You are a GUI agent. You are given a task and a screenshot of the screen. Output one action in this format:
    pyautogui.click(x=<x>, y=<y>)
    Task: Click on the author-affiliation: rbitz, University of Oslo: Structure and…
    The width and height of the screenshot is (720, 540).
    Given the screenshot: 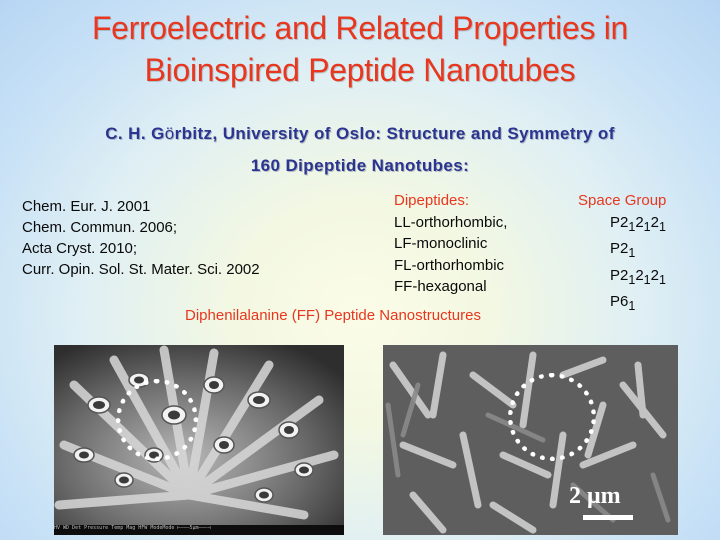 What is the action you would take?
    pyautogui.click(x=394, y=133)
    